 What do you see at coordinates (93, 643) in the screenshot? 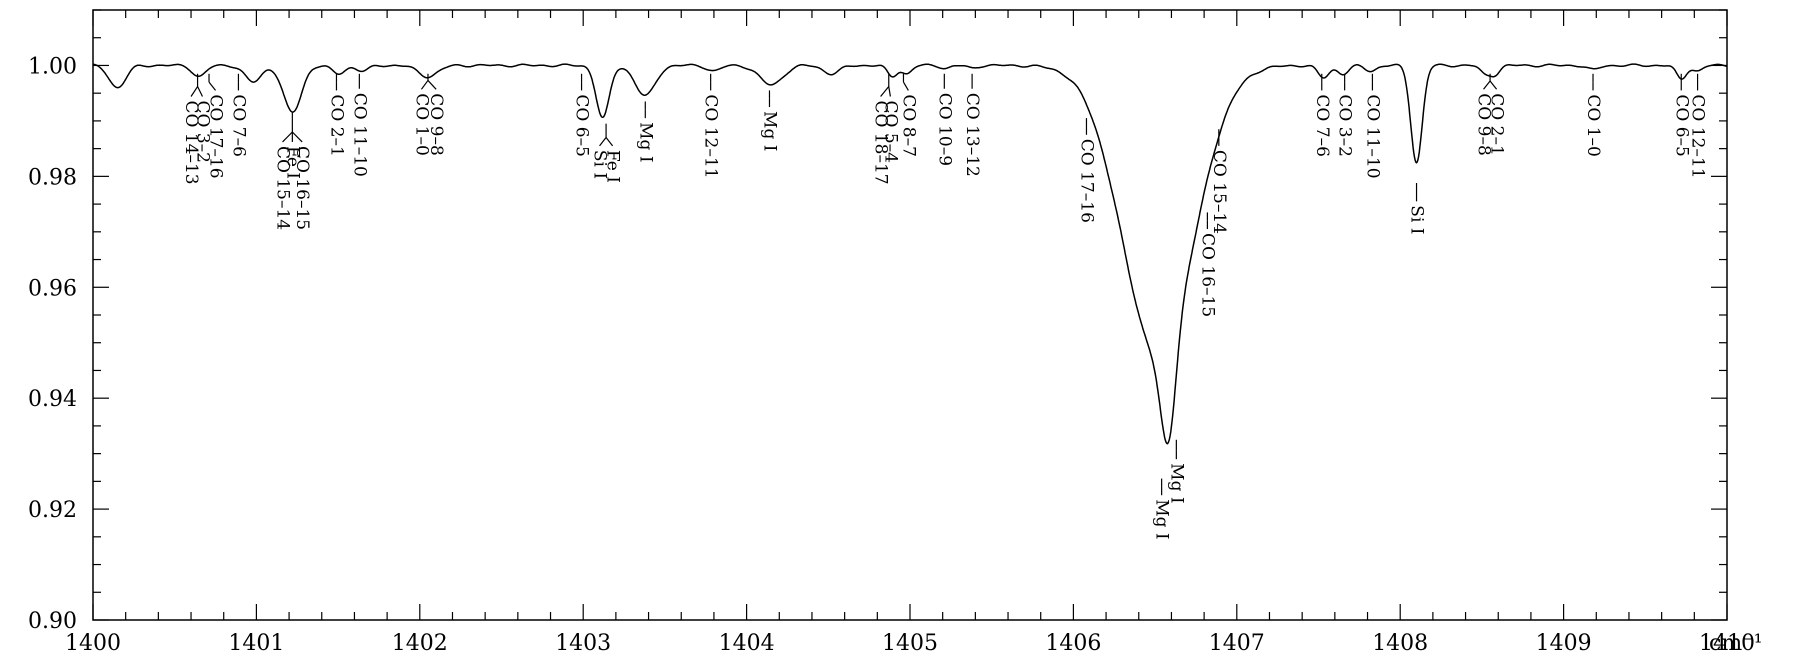
I see `x-tick-label: 1400` at bounding box center [93, 643].